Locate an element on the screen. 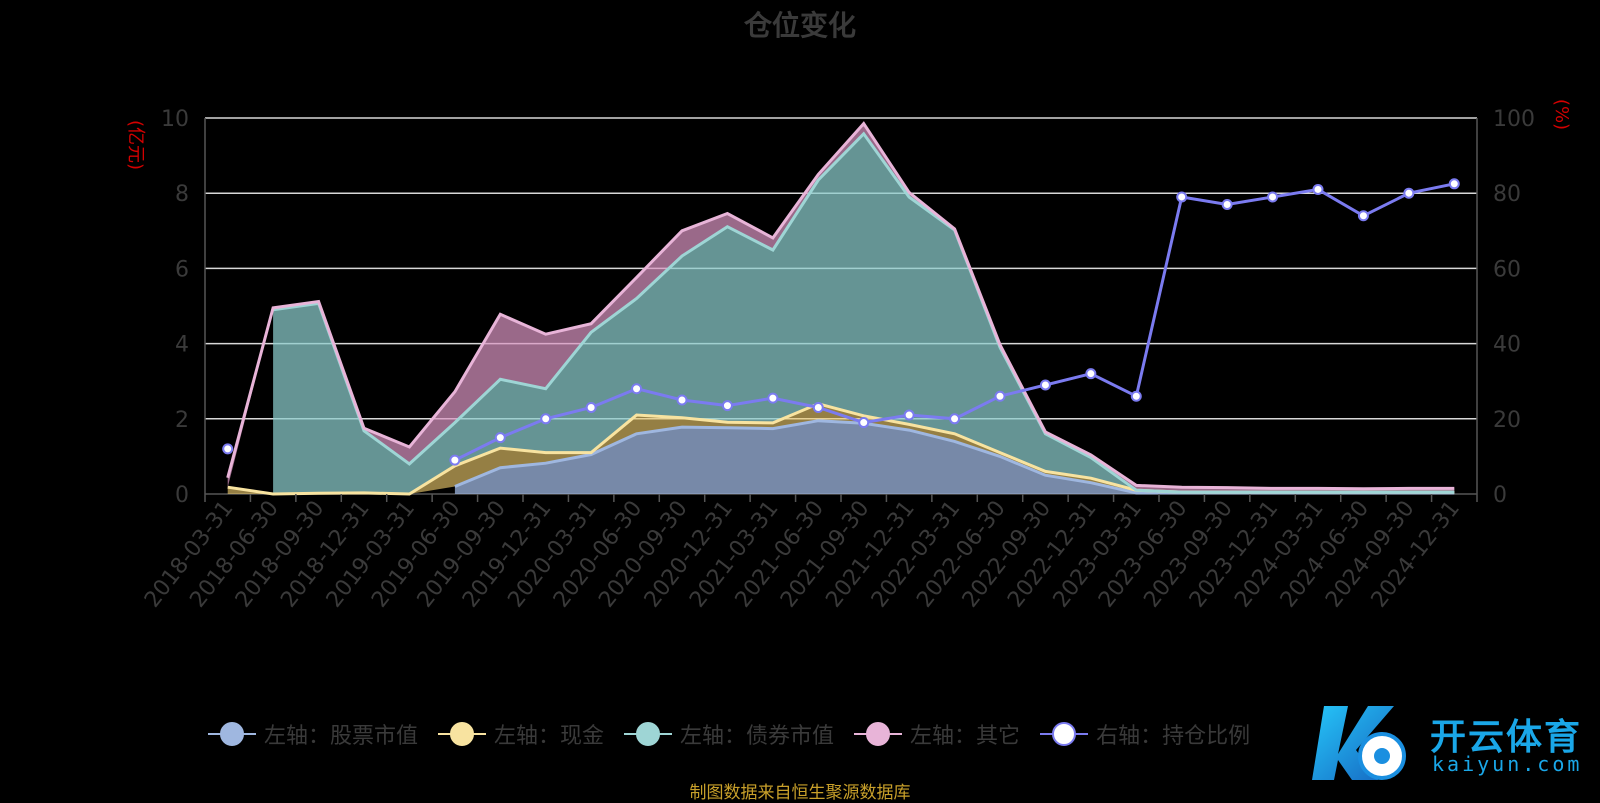 The height and width of the screenshot is (803, 1600). left-axis-unit: (亿元) is located at coordinates (136, 145).